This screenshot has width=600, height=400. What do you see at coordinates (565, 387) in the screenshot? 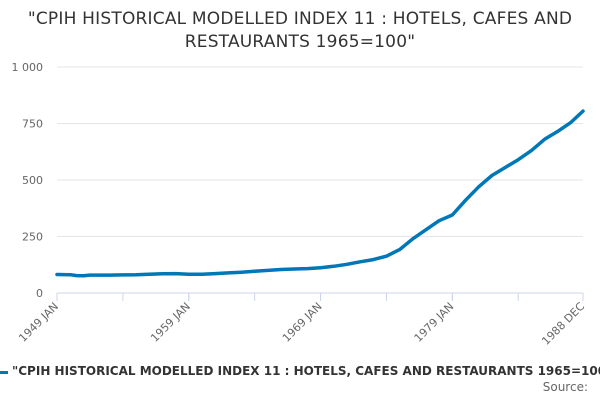
I see `source-label: Source:` at bounding box center [565, 387].